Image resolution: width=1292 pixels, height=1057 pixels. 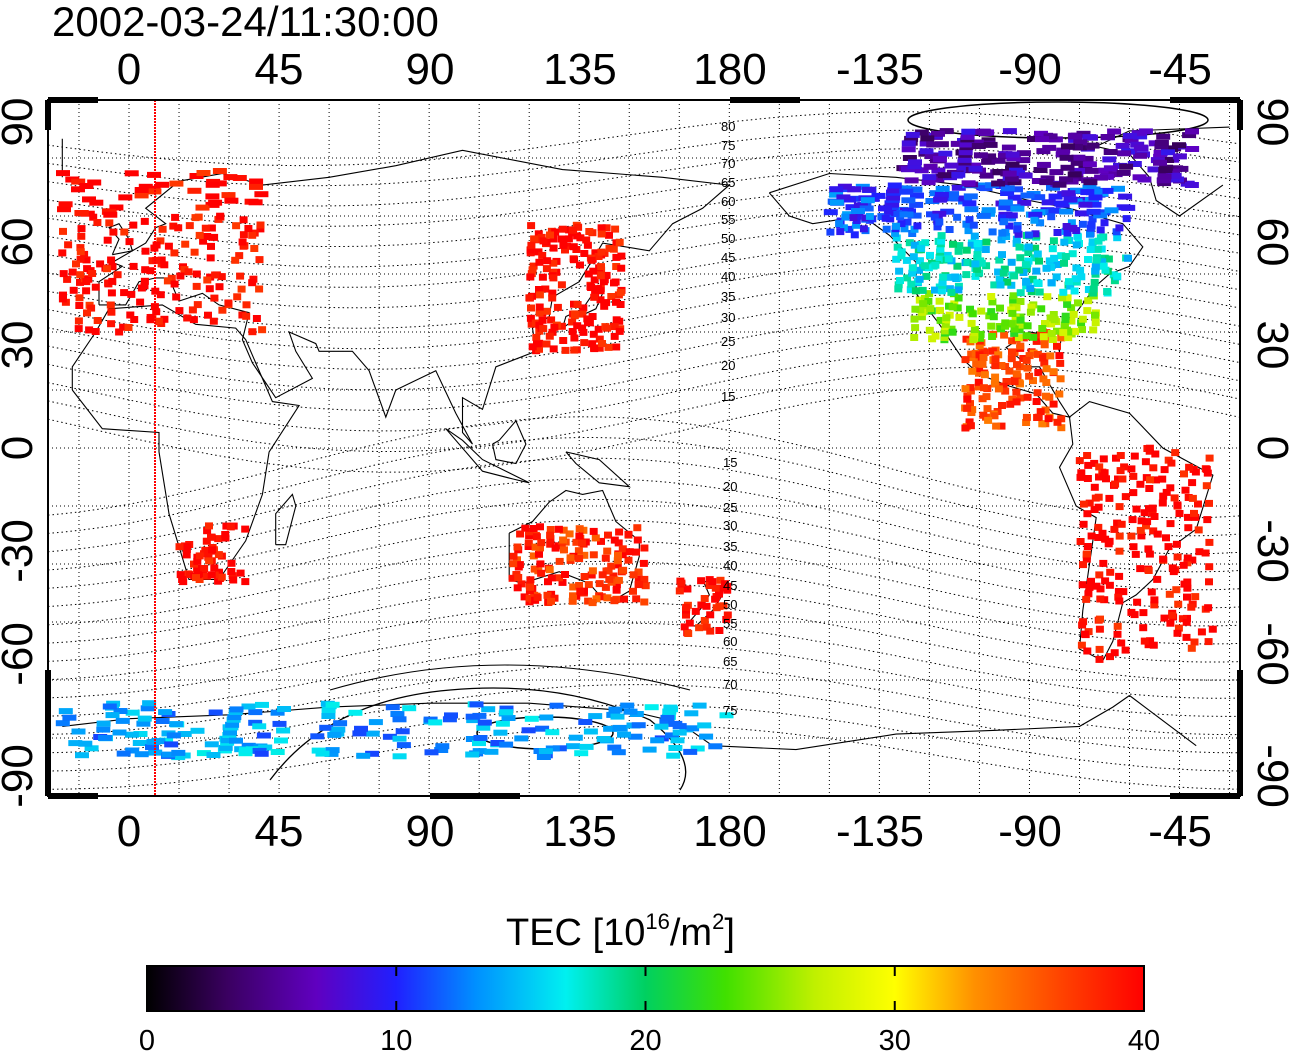 I want to click on tec-region, so click(x=1005, y=317).